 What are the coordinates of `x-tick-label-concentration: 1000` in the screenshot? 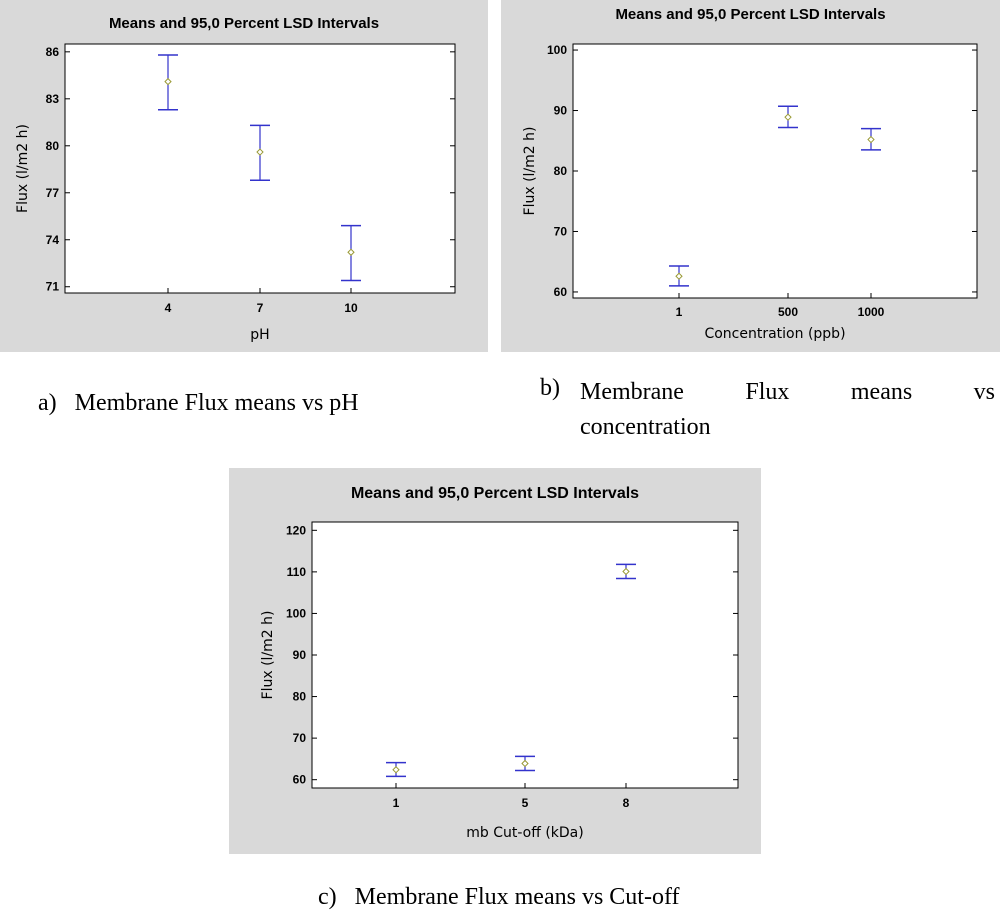 It's located at (871, 312).